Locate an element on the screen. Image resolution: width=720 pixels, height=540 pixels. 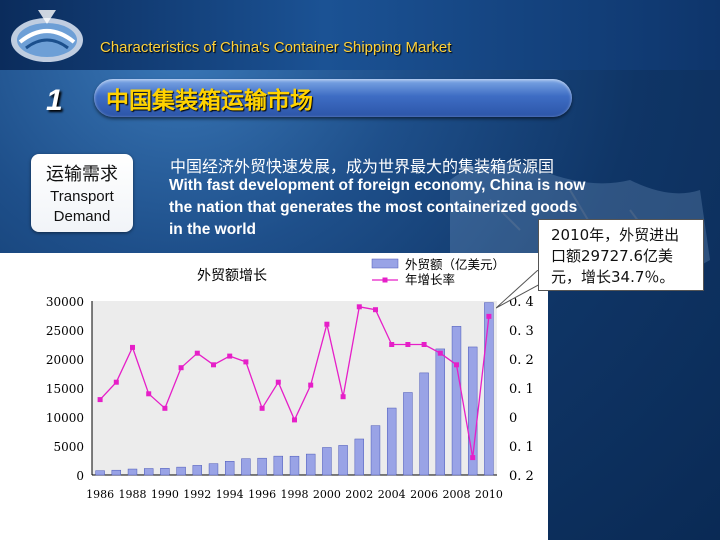
x-tick-label: 1988 is located at coordinates (133, 494).